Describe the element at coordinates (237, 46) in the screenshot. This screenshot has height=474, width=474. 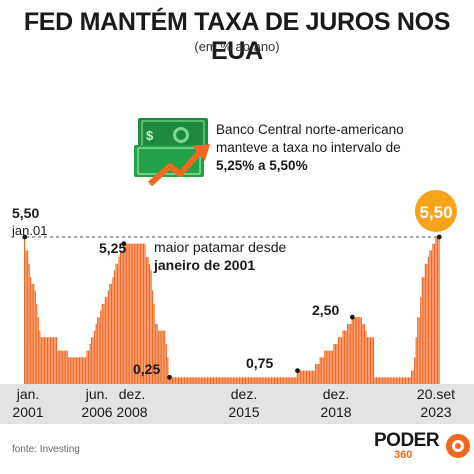
I see `chart-subtitle: (em % ao ano)` at that location.